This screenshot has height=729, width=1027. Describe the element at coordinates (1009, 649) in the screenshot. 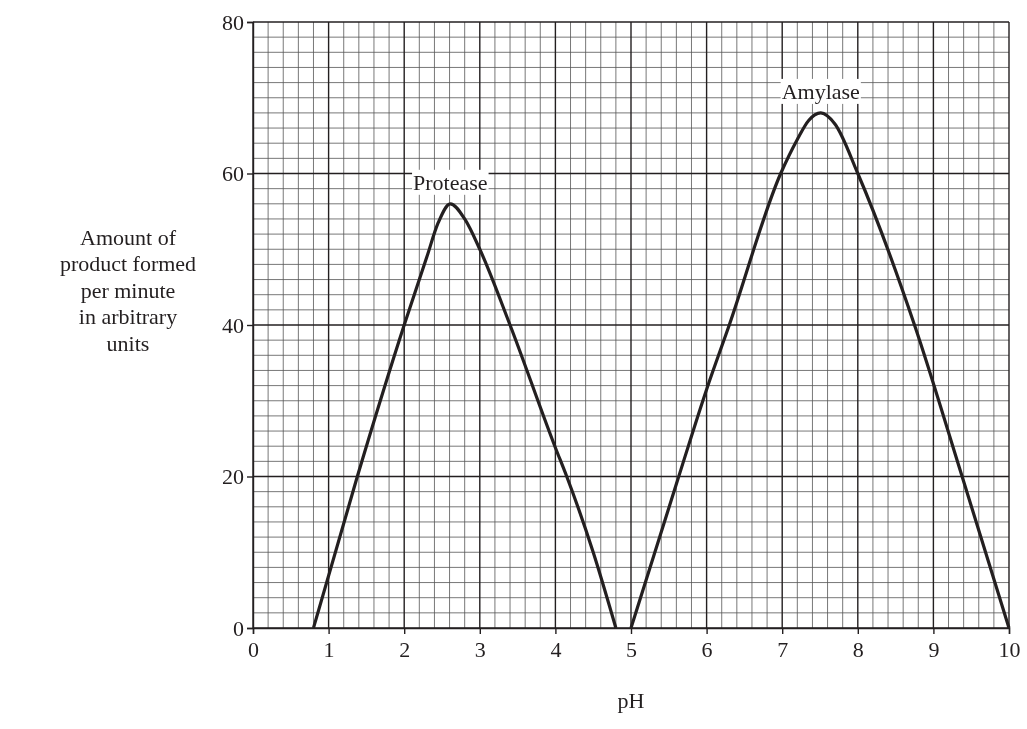

I see `x-tick-label: 10` at that location.